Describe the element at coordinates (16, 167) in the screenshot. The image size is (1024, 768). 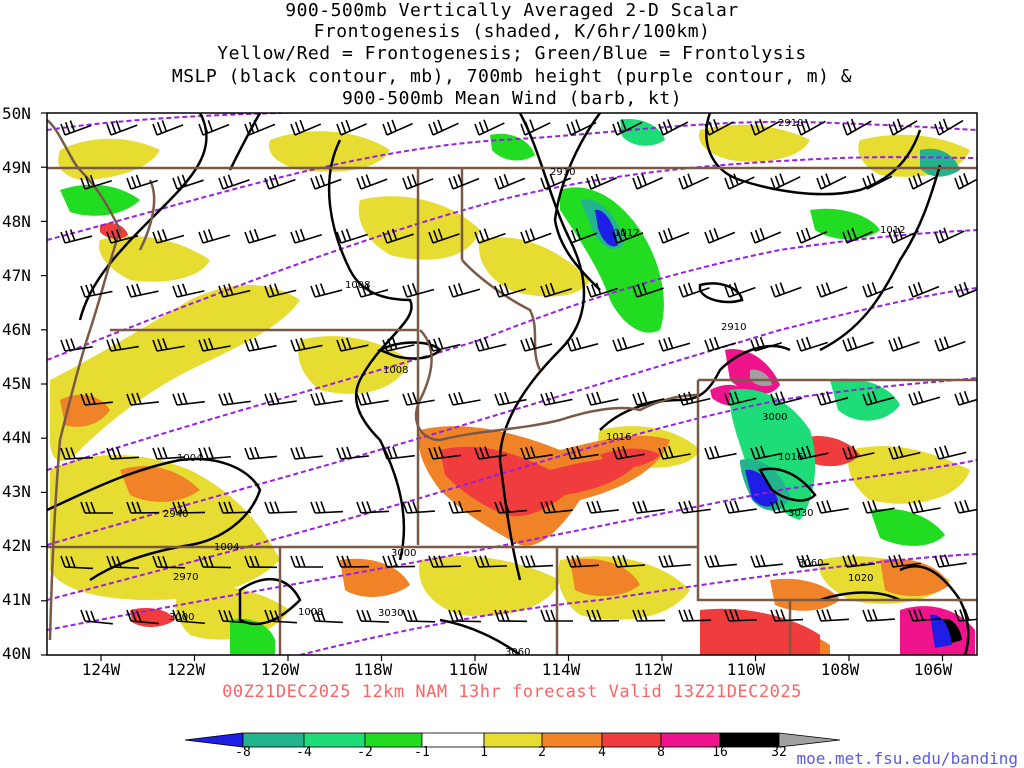
I see `lat-label: 49N` at that location.